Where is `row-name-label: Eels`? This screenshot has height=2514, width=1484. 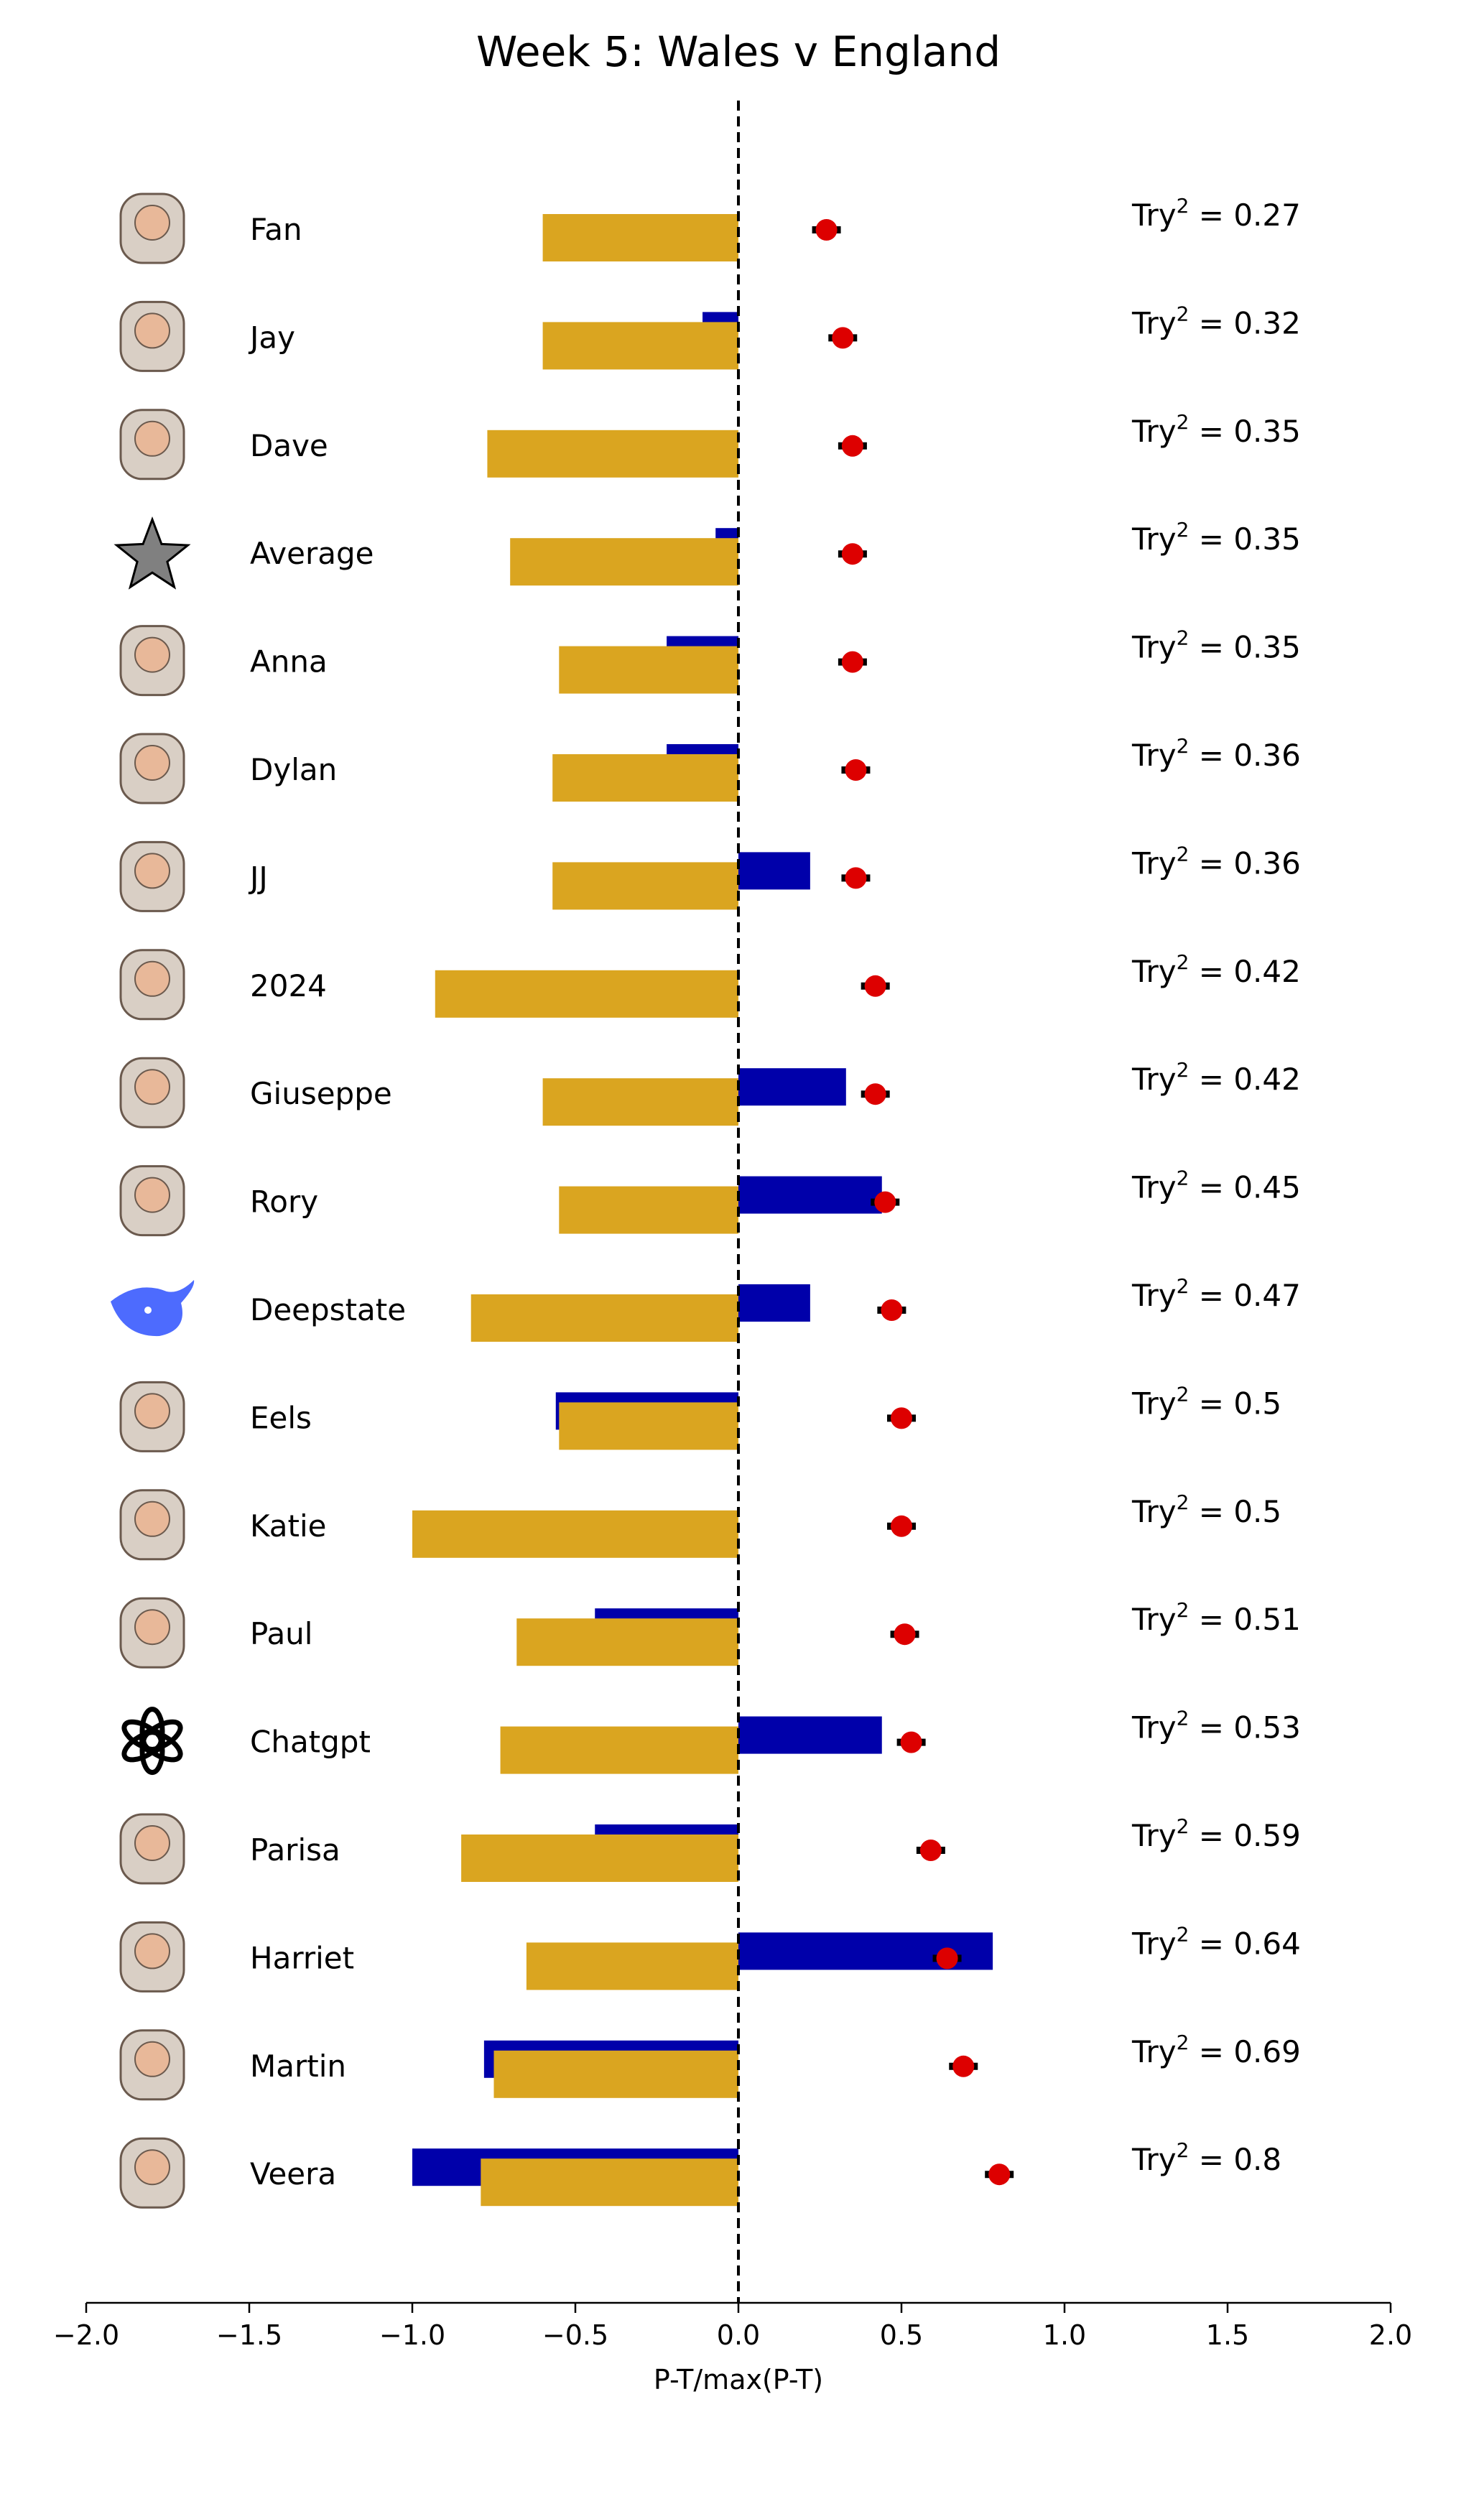
row-name-label: Eels is located at coordinates (281, 1417).